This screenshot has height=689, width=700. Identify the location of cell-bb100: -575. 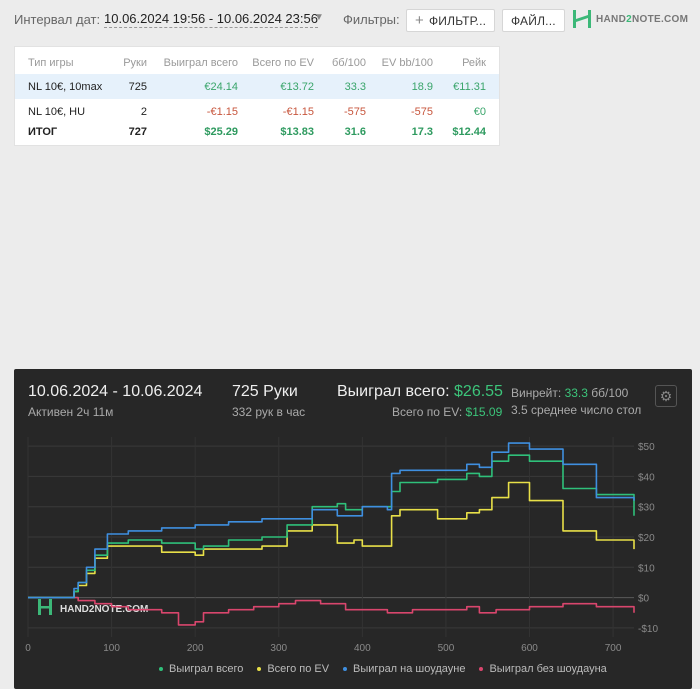
(354, 112).